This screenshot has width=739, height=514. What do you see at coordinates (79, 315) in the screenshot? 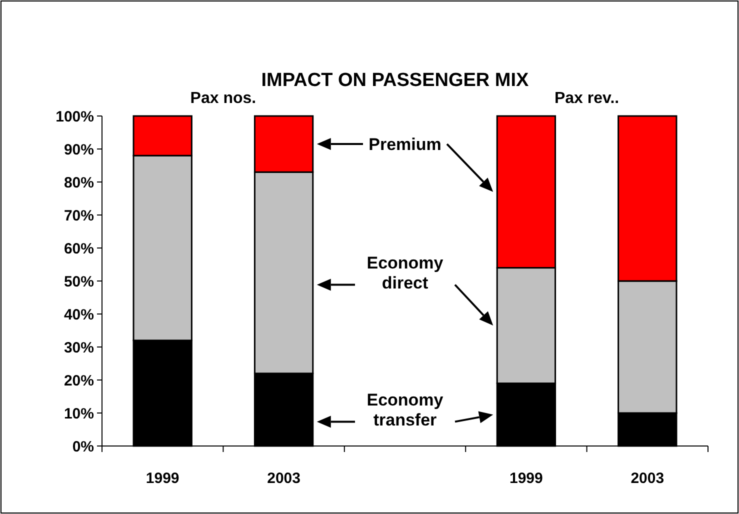
I see `y-tick-label: 40%` at bounding box center [79, 315].